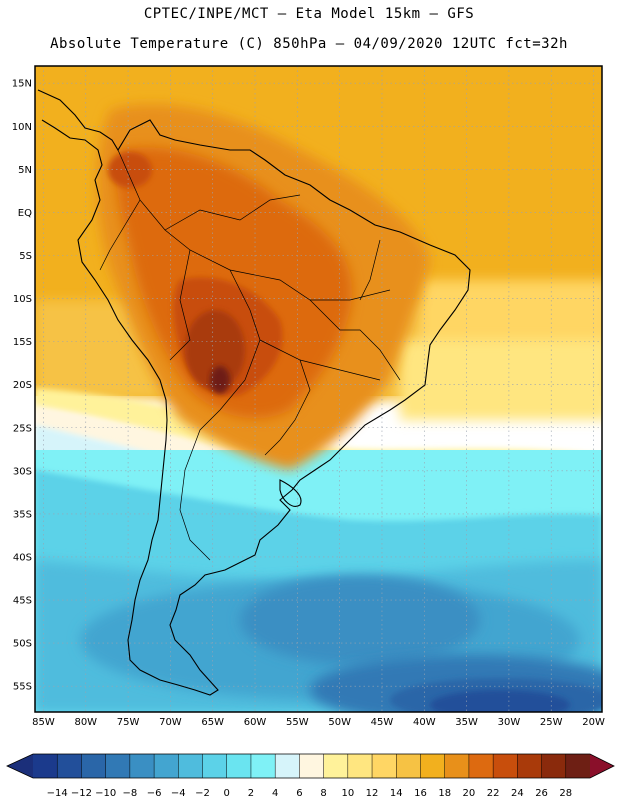 The width and height of the screenshot is (618, 800). What do you see at coordinates (202, 793) in the screenshot?
I see `colorbar-label: −2` at bounding box center [202, 793].